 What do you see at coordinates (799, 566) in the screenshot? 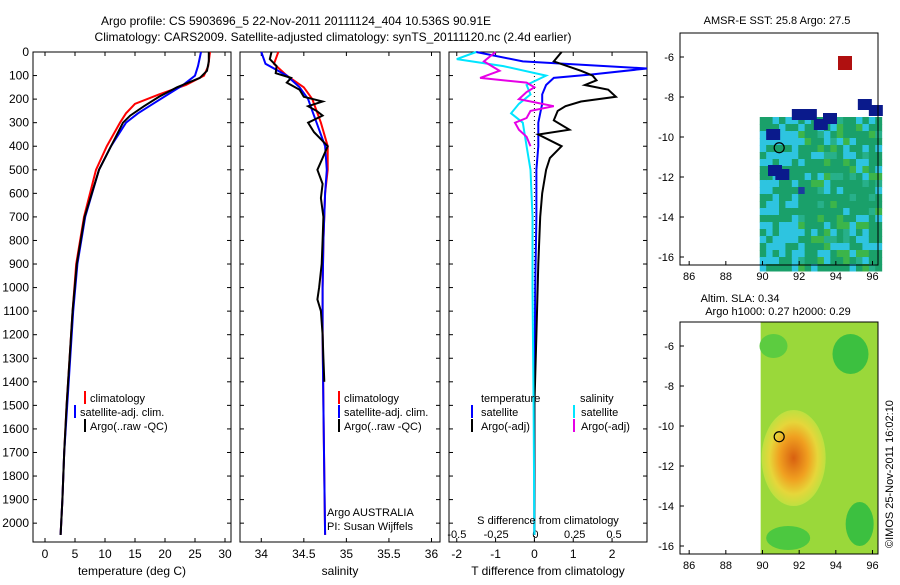
I see `lon-tick-label: 92` at bounding box center [799, 566].